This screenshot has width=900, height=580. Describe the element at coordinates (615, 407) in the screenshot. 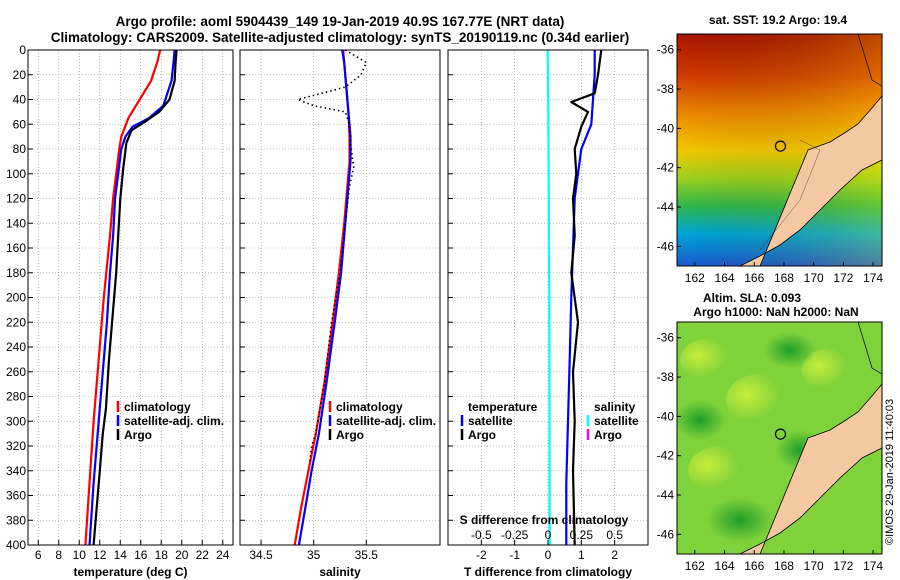

I see `legend-heading-salinity: salinity` at that location.